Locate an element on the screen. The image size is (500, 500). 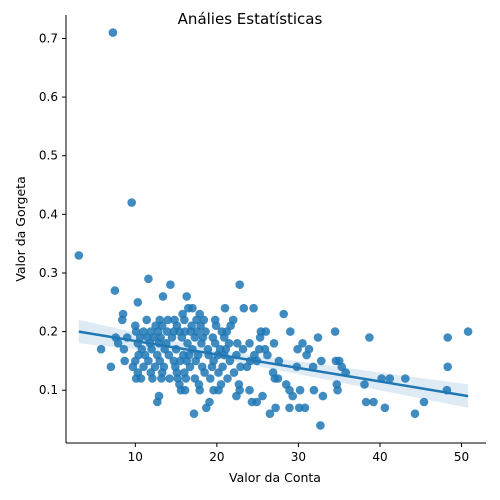
regression-layer is located at coordinates (273, 364).